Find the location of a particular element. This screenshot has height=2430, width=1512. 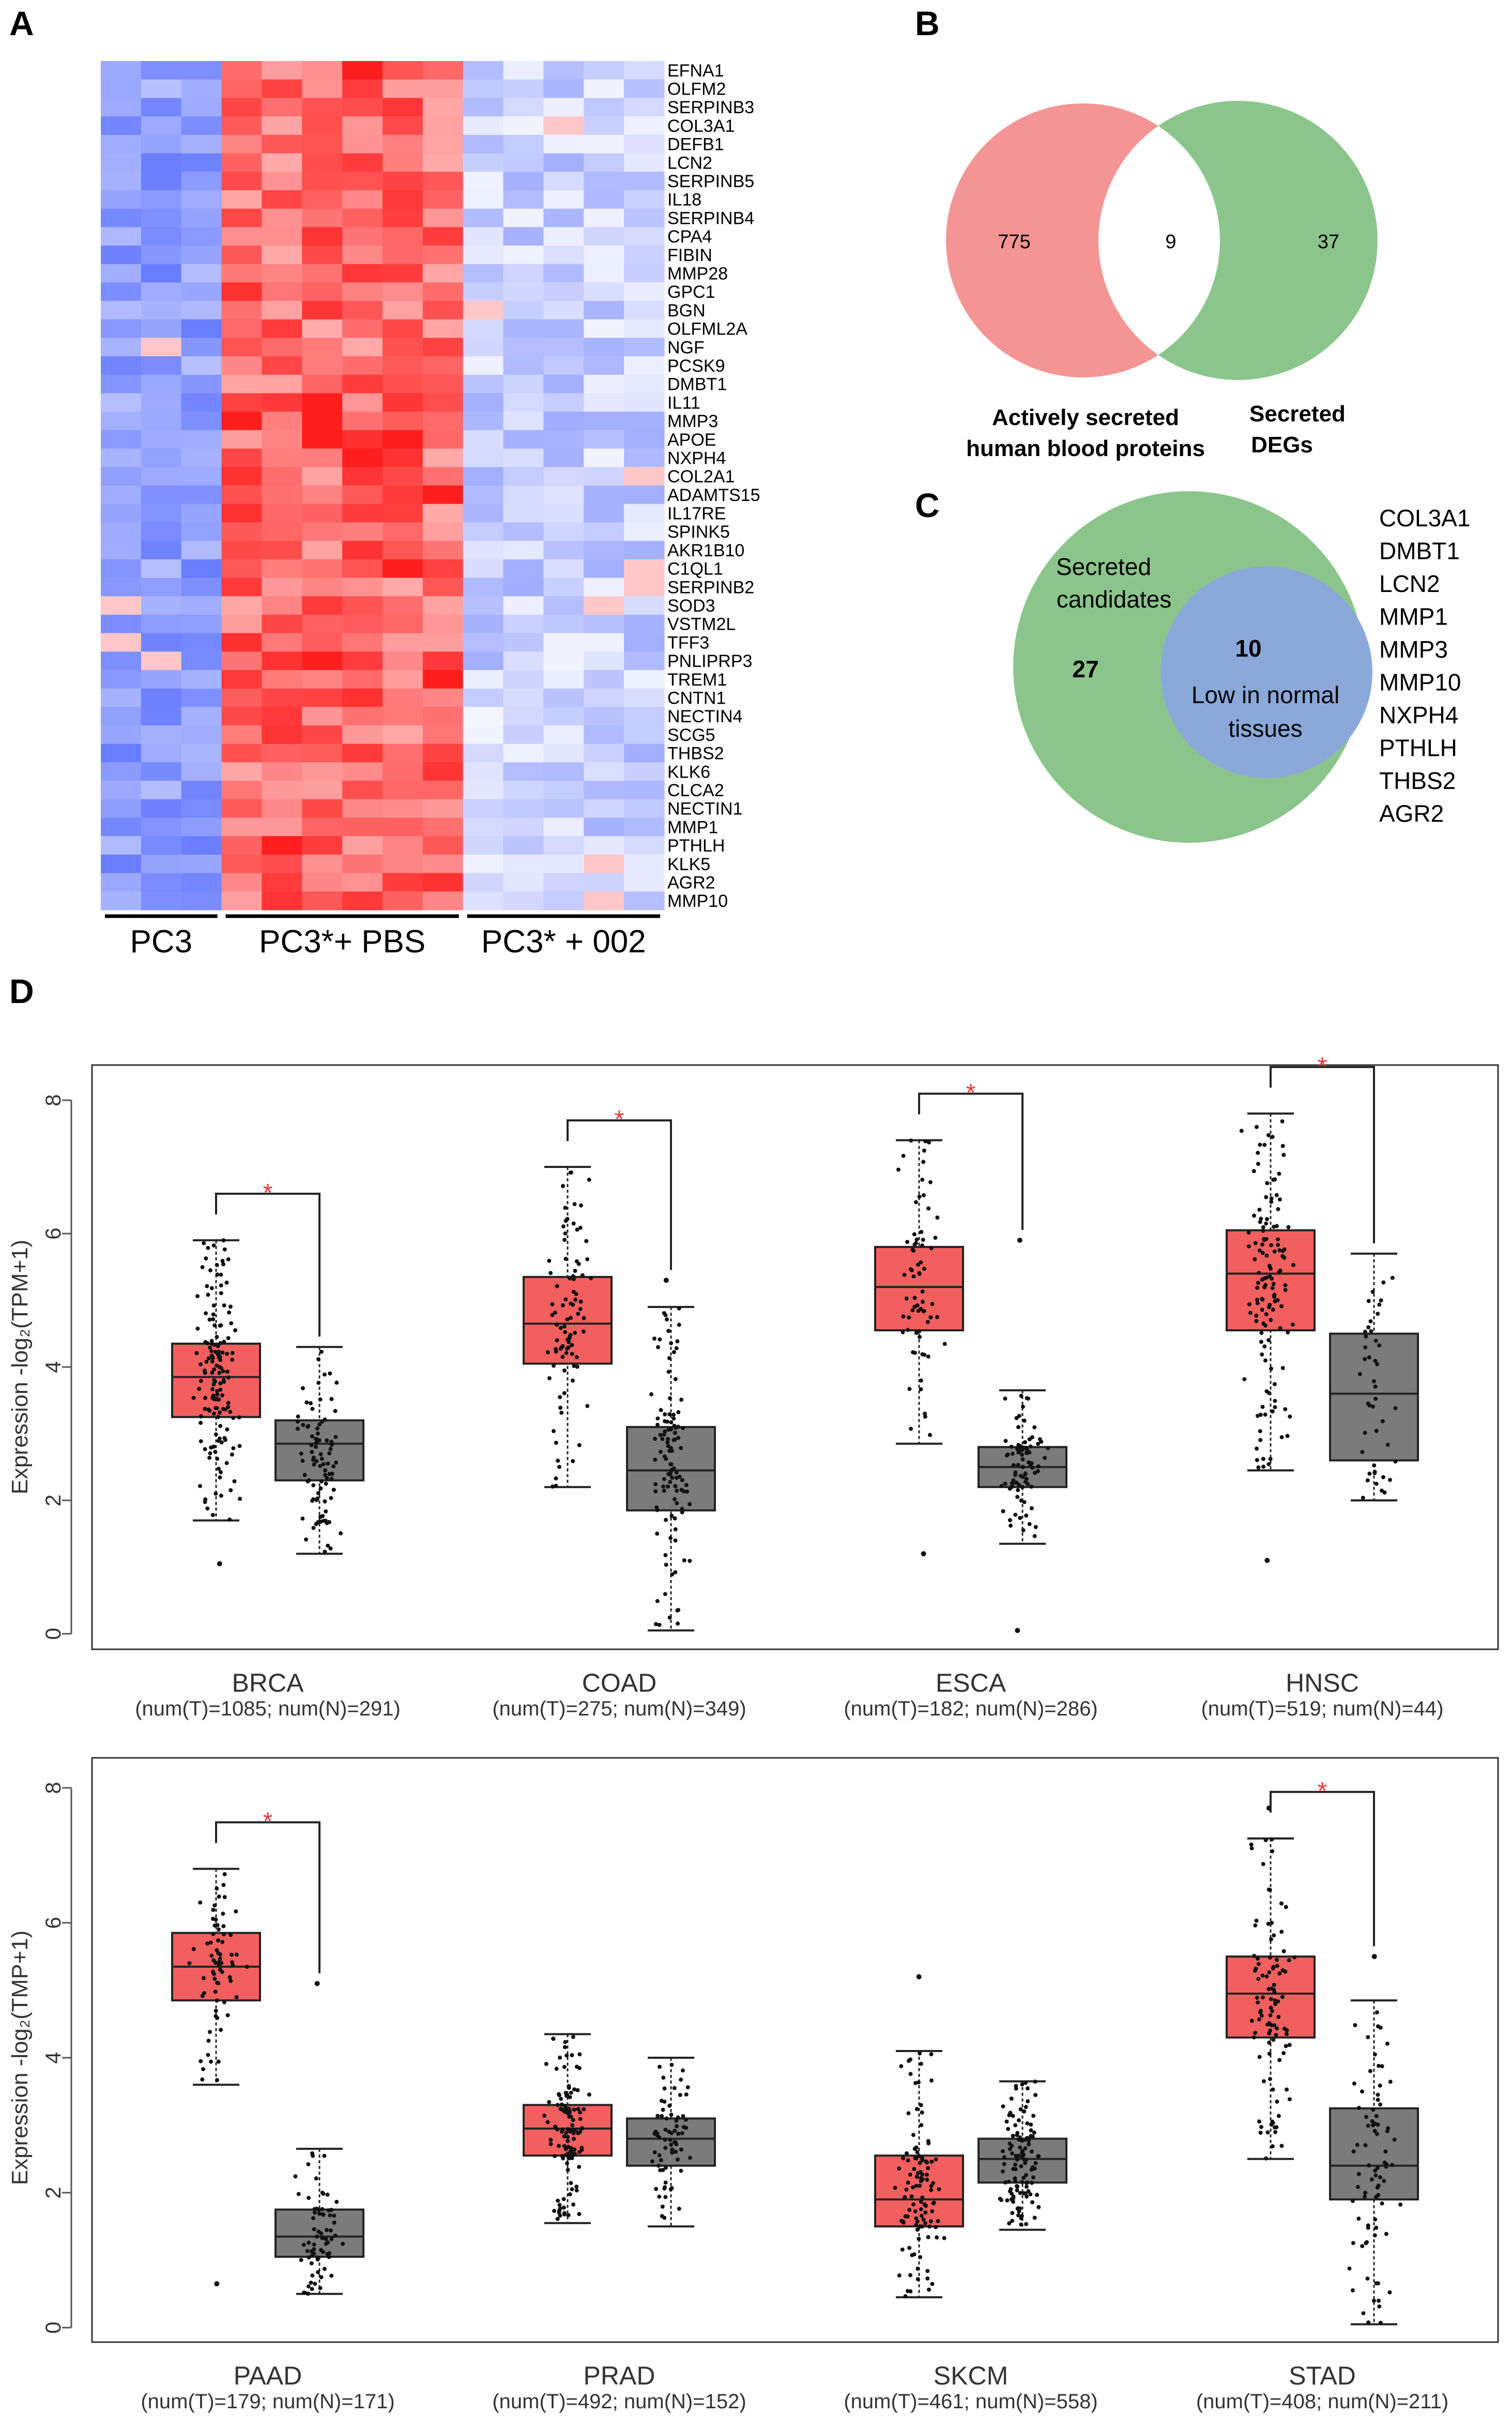

significance-marker: * is located at coordinates (1322, 1791).